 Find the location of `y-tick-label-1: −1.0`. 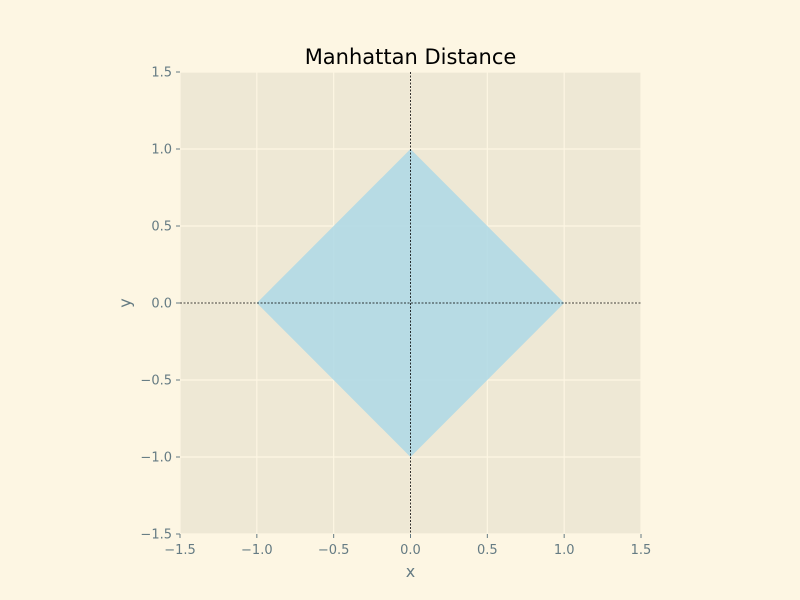

y-tick-label-1: −1.0 is located at coordinates (156, 458).